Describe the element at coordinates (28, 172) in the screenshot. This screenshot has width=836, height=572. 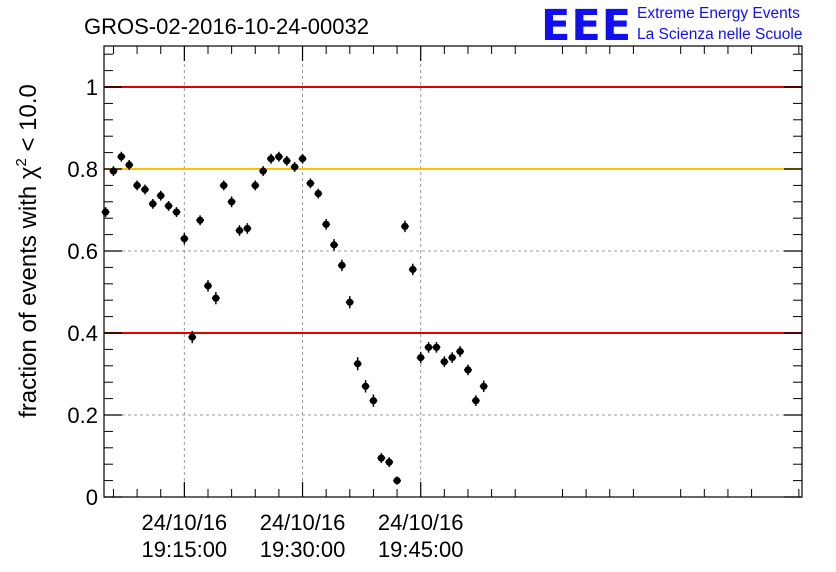
I see `y-axis-label-symbol: χ` at that location.